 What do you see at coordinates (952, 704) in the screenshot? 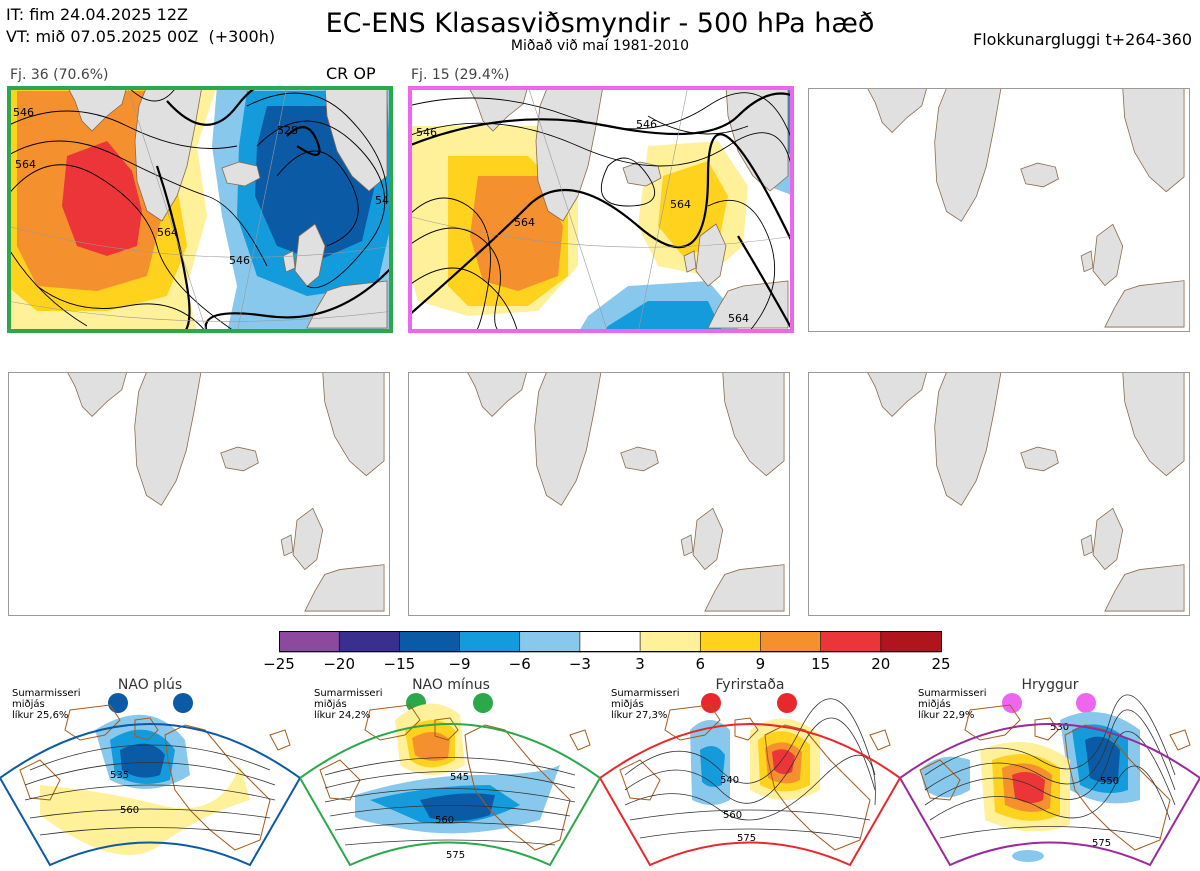
I see `regime-info-ridge: Sumarmisseri miðjás líkur 22,9%` at bounding box center [952, 704].